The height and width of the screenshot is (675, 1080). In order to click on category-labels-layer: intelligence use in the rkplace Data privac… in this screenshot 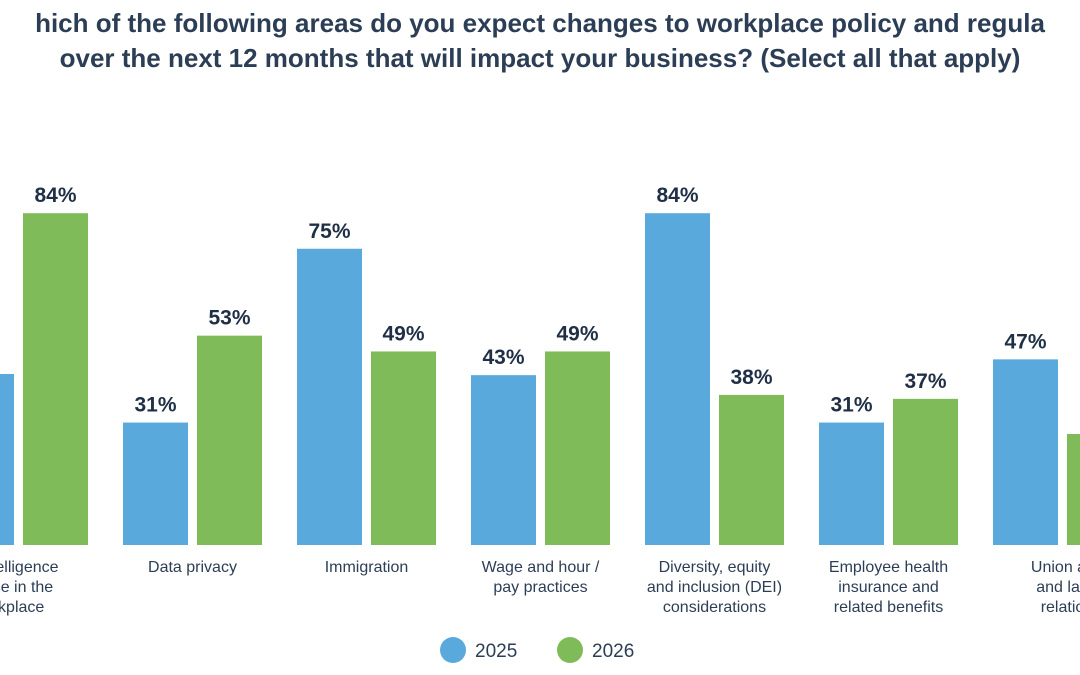, I will do `click(540, 587)`.